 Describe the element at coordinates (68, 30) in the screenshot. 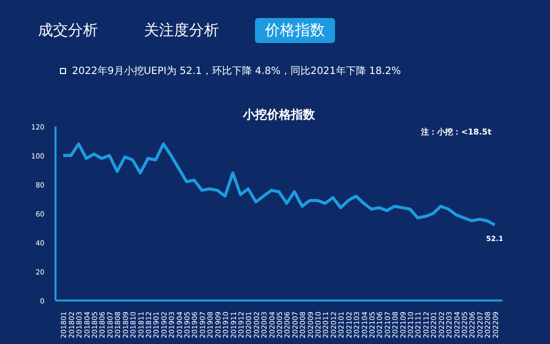

I see `text: 成交分析` at that location.